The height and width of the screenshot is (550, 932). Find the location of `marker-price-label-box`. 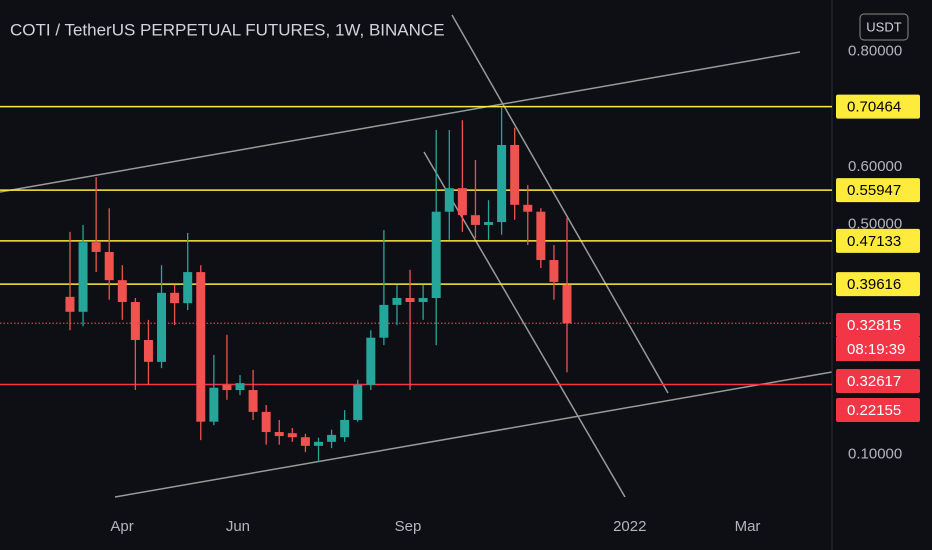

marker-price-label-box is located at coordinates (878, 381).